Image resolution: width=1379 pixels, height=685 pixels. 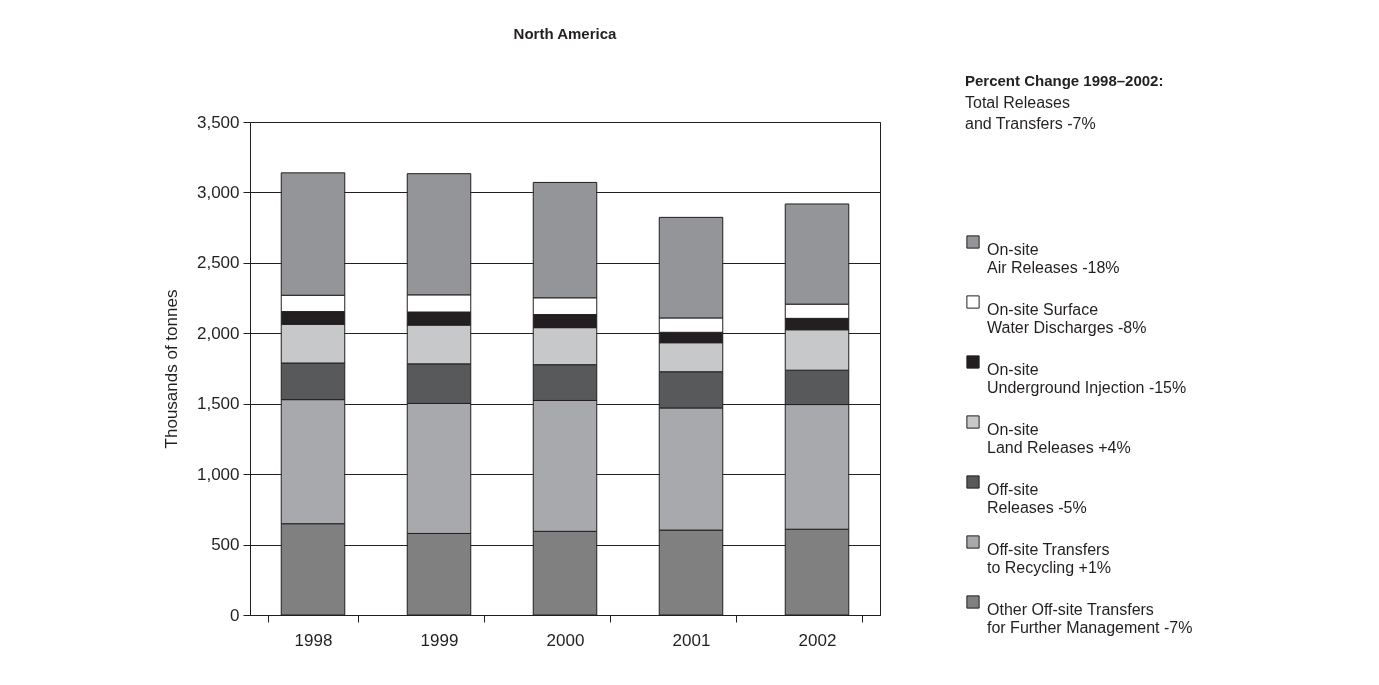 What do you see at coordinates (1053, 258) in the screenshot?
I see `legend-label: On-site Air Releases -18%` at bounding box center [1053, 258].